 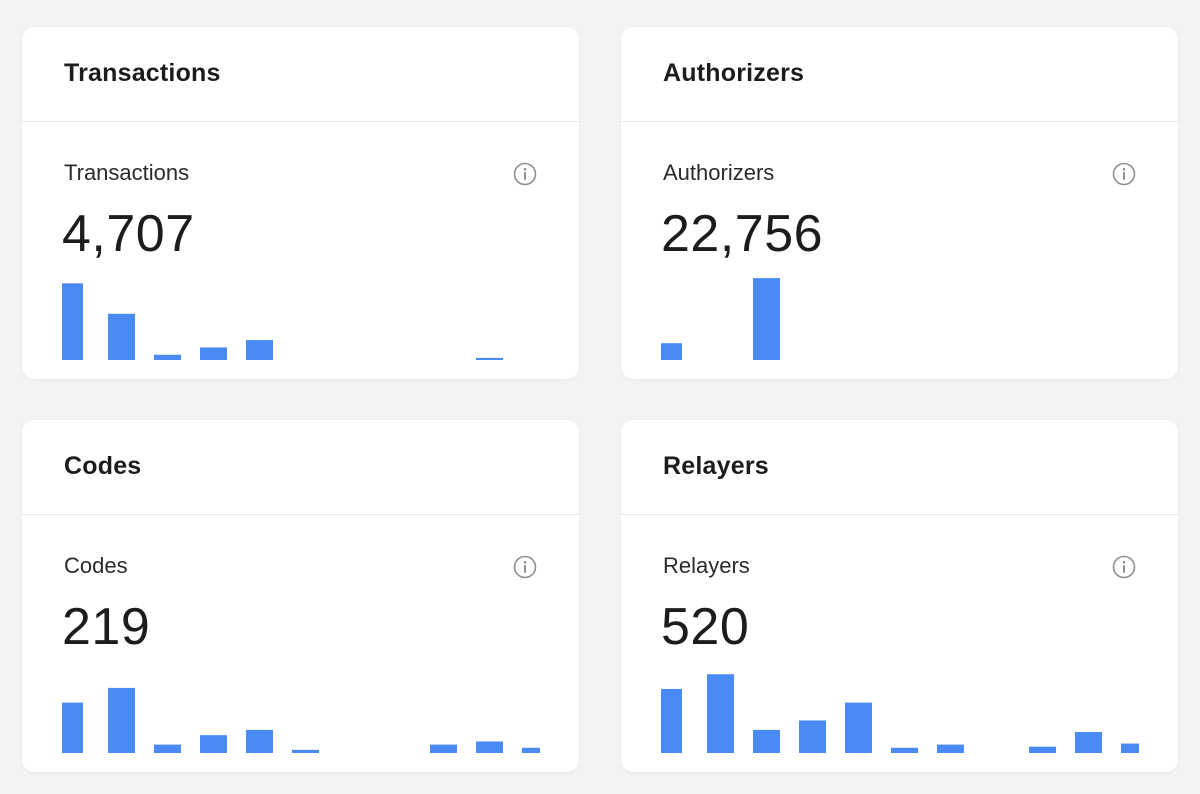 I want to click on metric-value: 520, so click(x=705, y=627).